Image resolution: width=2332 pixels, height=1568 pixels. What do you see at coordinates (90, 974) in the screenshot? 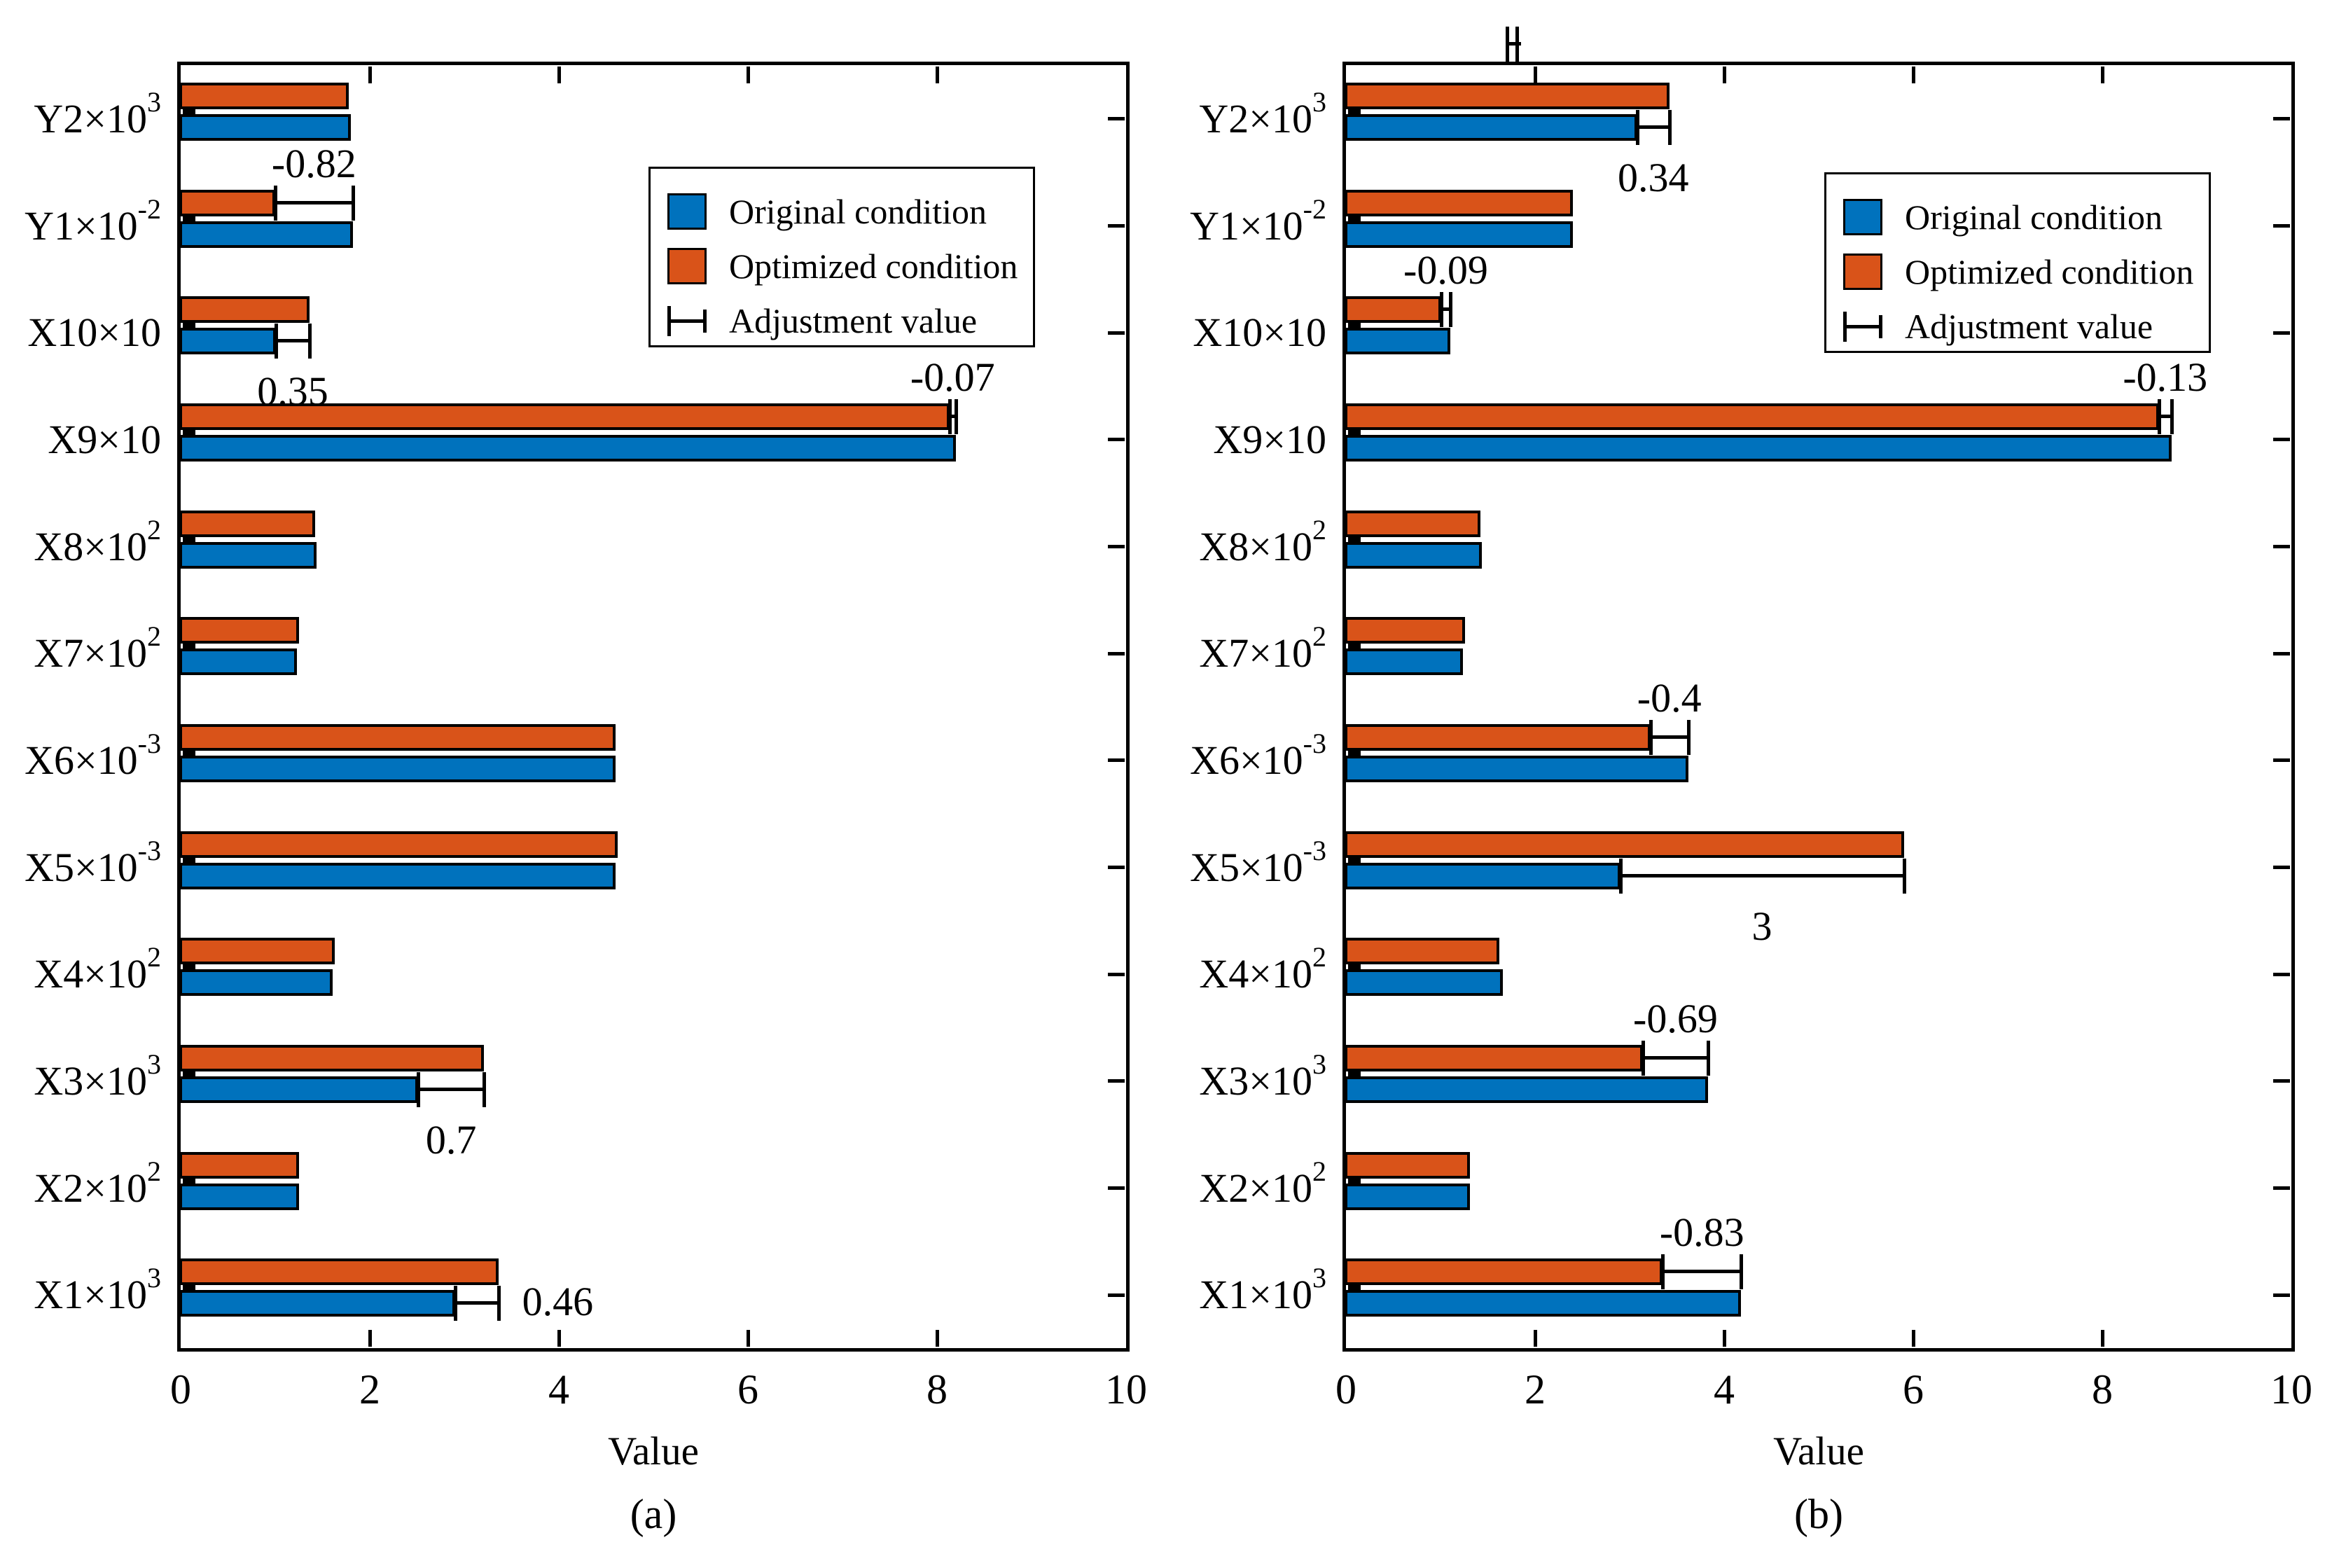
I see `category-label-base: X4×10` at bounding box center [90, 974].